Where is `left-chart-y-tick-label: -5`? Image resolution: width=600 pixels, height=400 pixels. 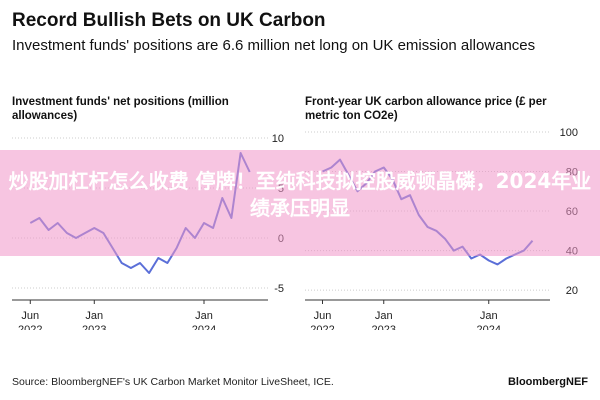
left-chart-y-tick-label: -5 is located at coordinates (279, 289).